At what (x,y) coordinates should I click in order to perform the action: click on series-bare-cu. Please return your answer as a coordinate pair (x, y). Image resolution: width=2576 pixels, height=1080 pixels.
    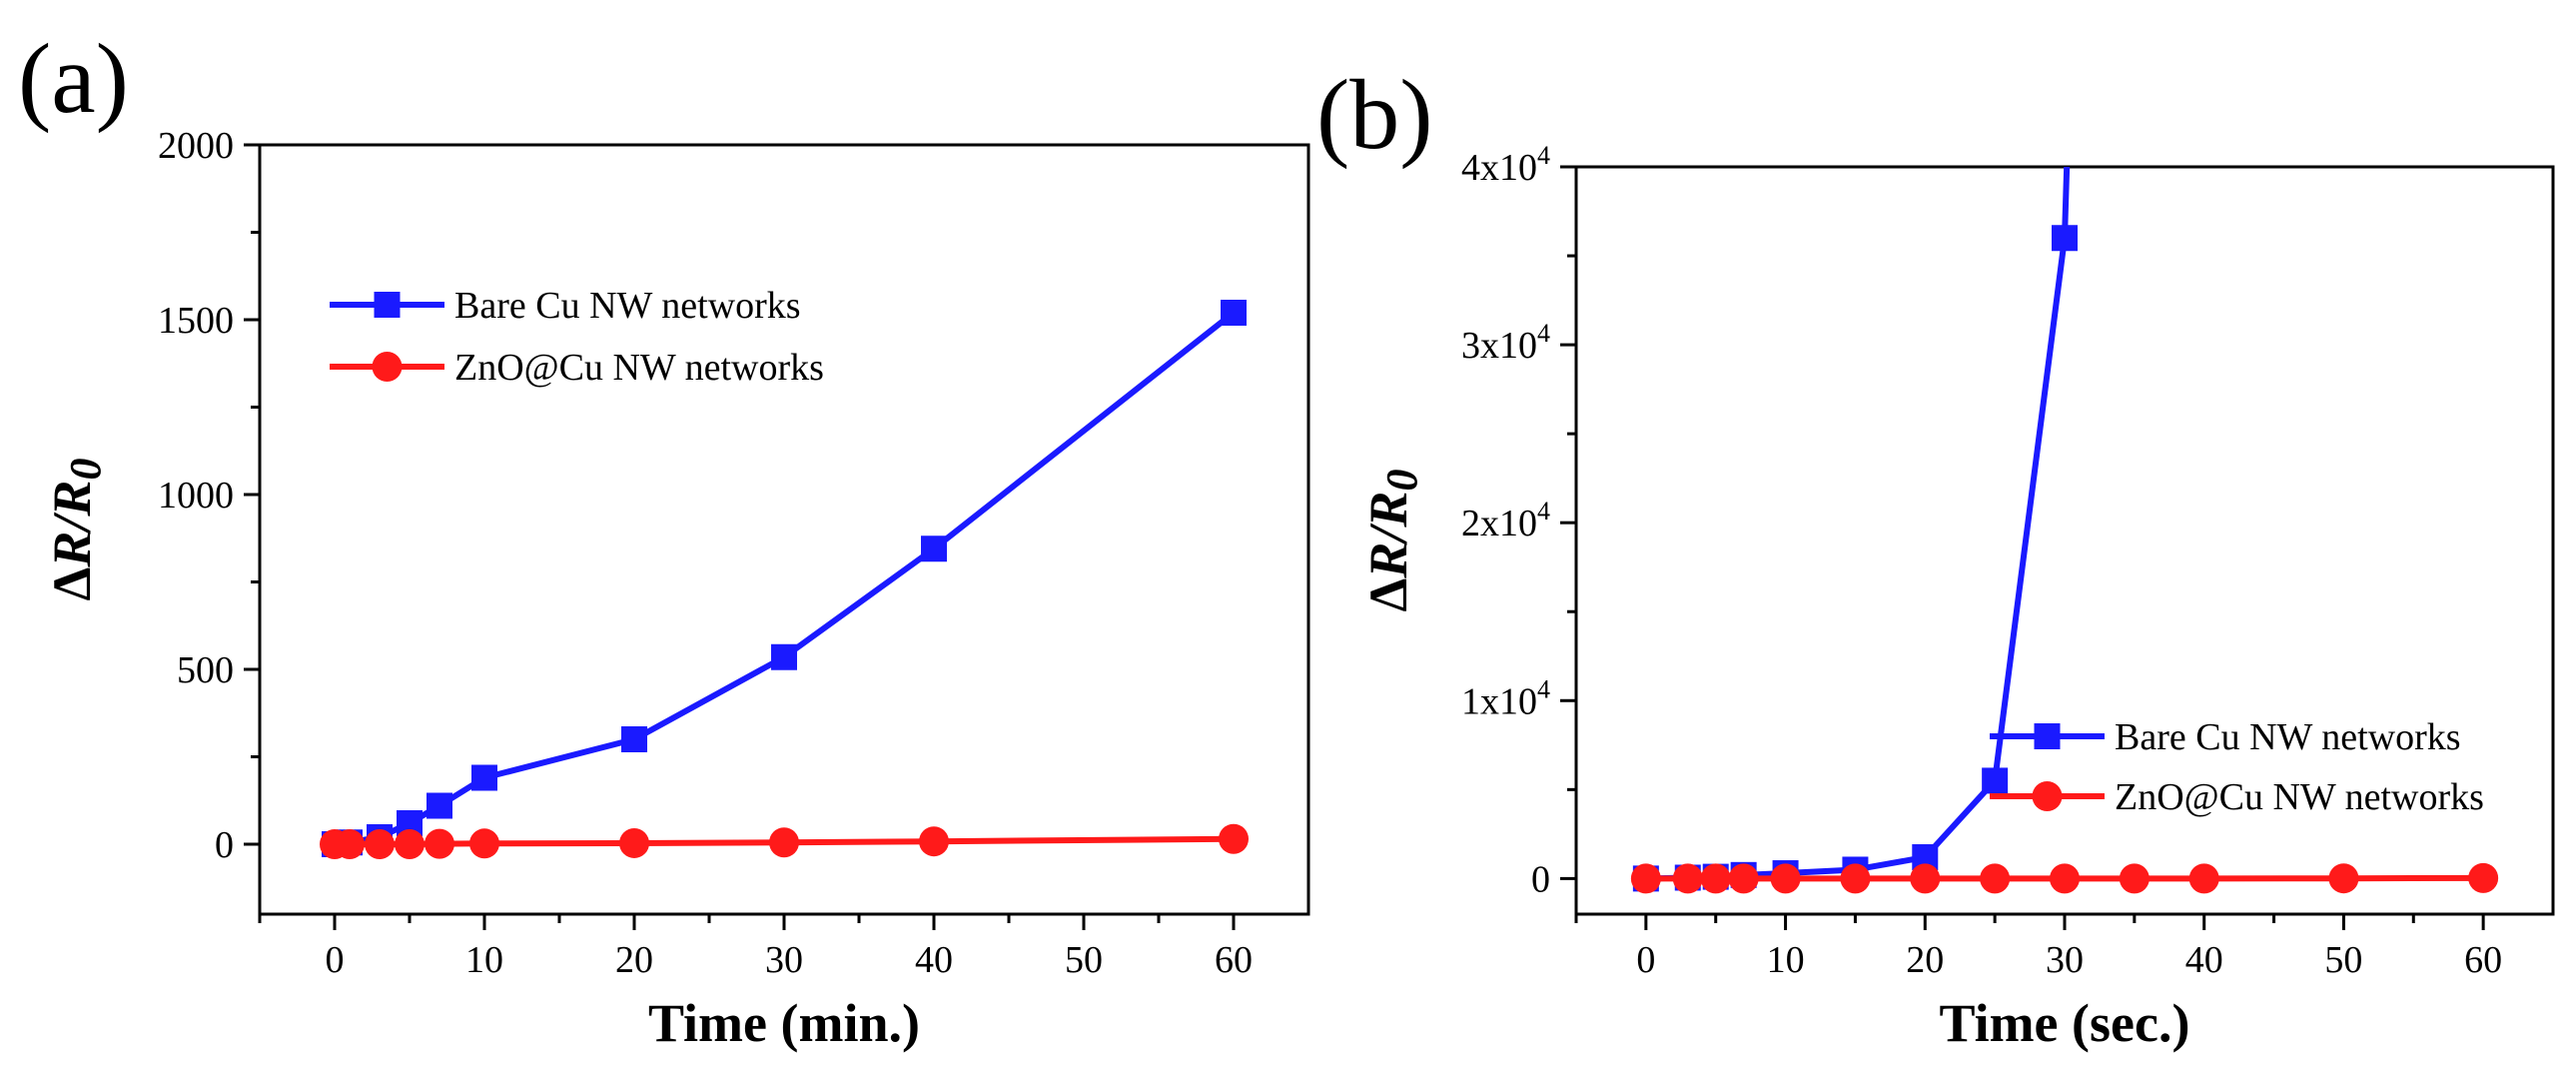
    Looking at the image, I should click on (1855, 529).